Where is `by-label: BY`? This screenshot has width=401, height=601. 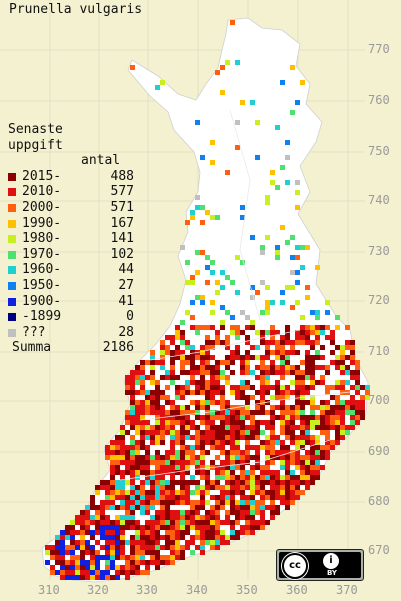 by-label: BY is located at coordinates (332, 573).